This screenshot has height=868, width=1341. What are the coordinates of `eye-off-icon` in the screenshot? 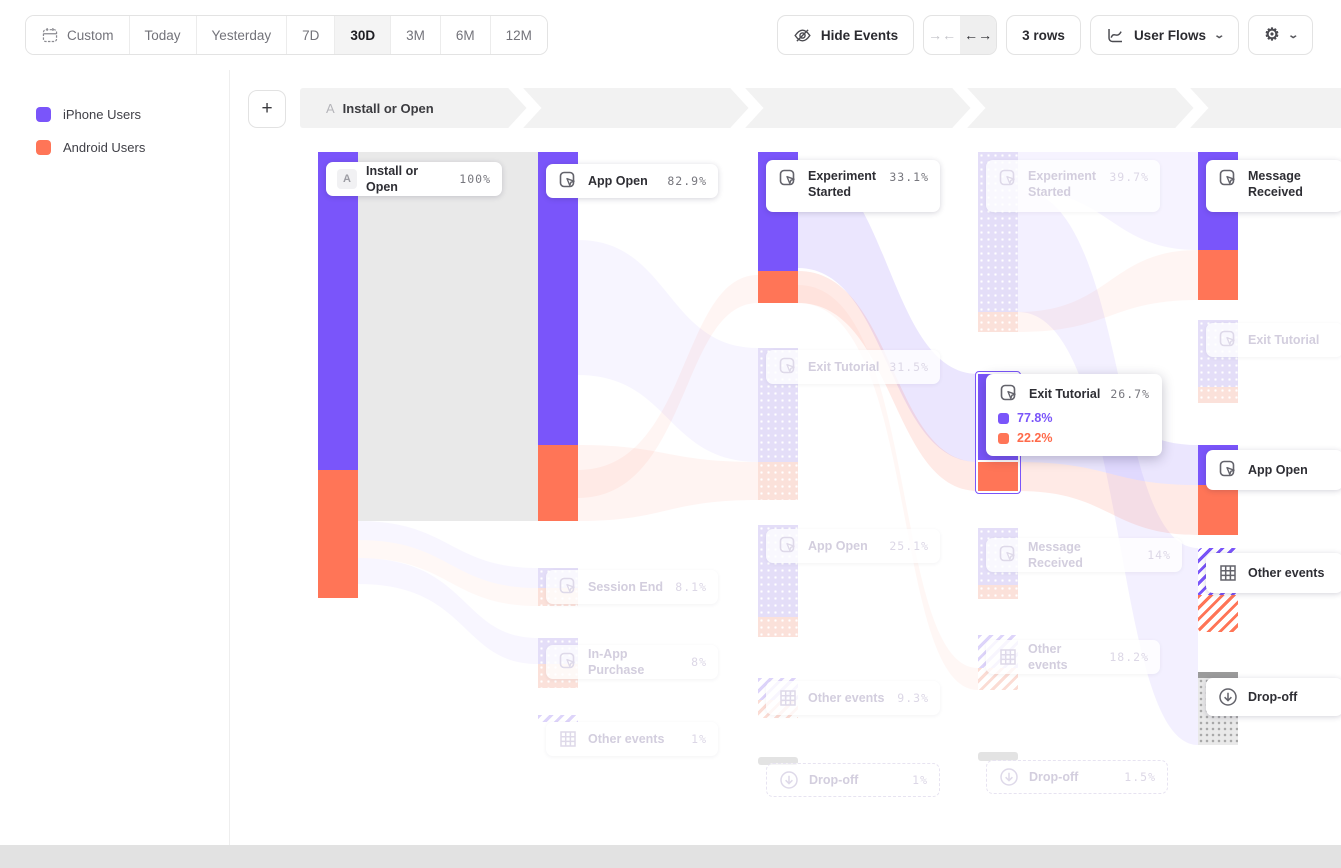 It's located at (802, 35).